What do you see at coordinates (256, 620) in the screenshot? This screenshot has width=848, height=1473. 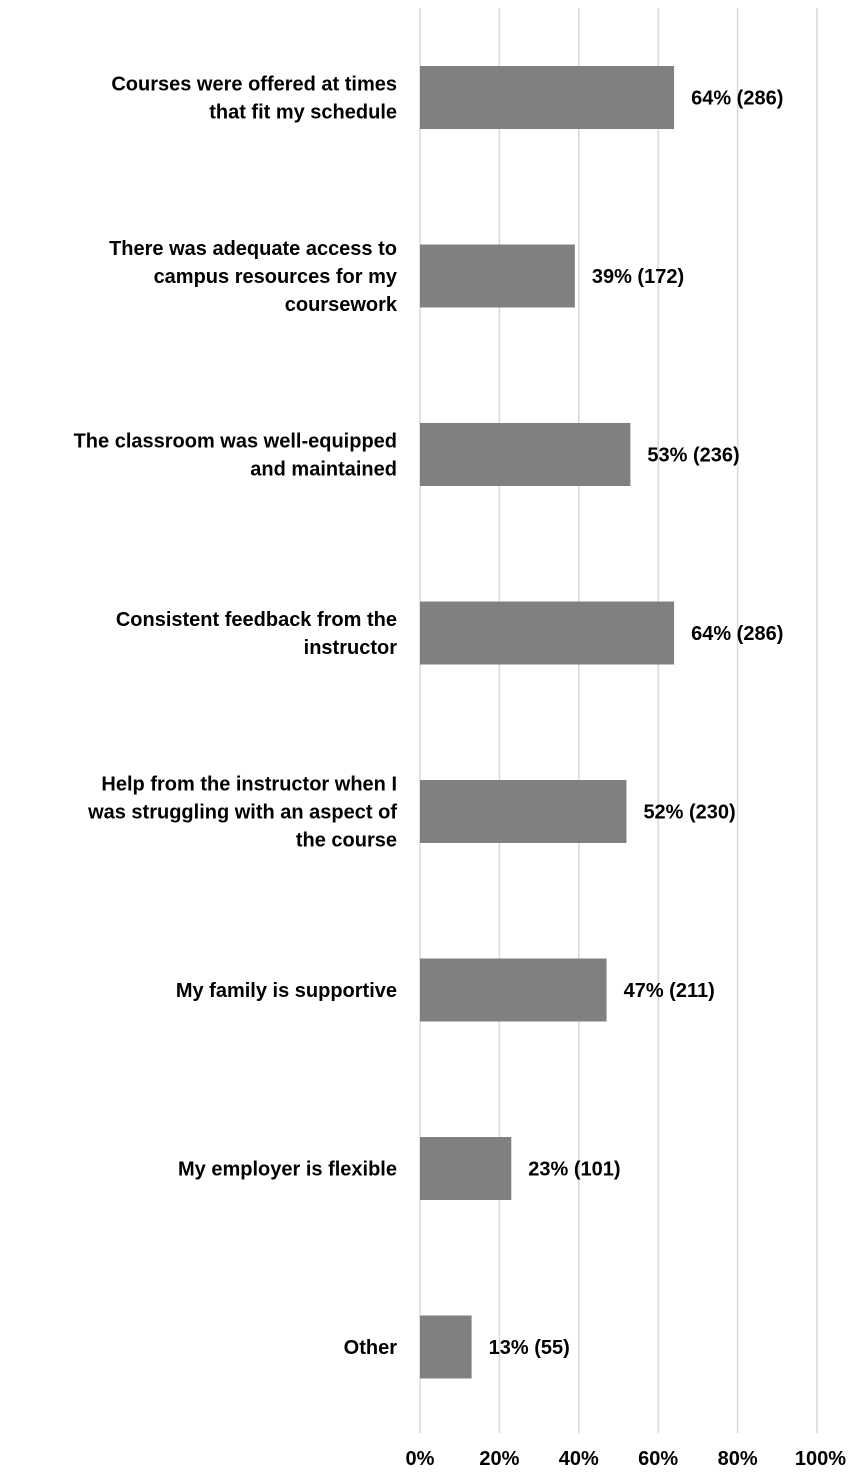 I see `category-label-3-line-0: Consistent feedback from the` at bounding box center [256, 620].